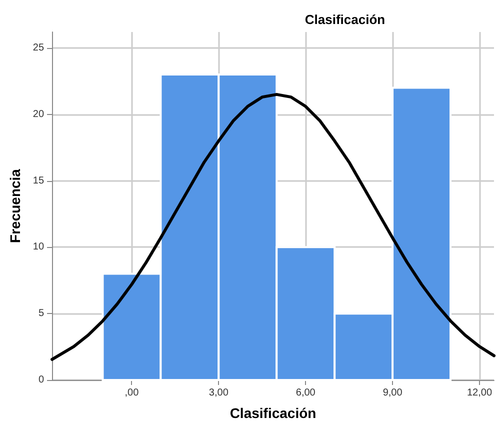 The image size is (496, 425). What do you see at coordinates (41, 314) in the screenshot?
I see `y-tick-label: 5` at bounding box center [41, 314].